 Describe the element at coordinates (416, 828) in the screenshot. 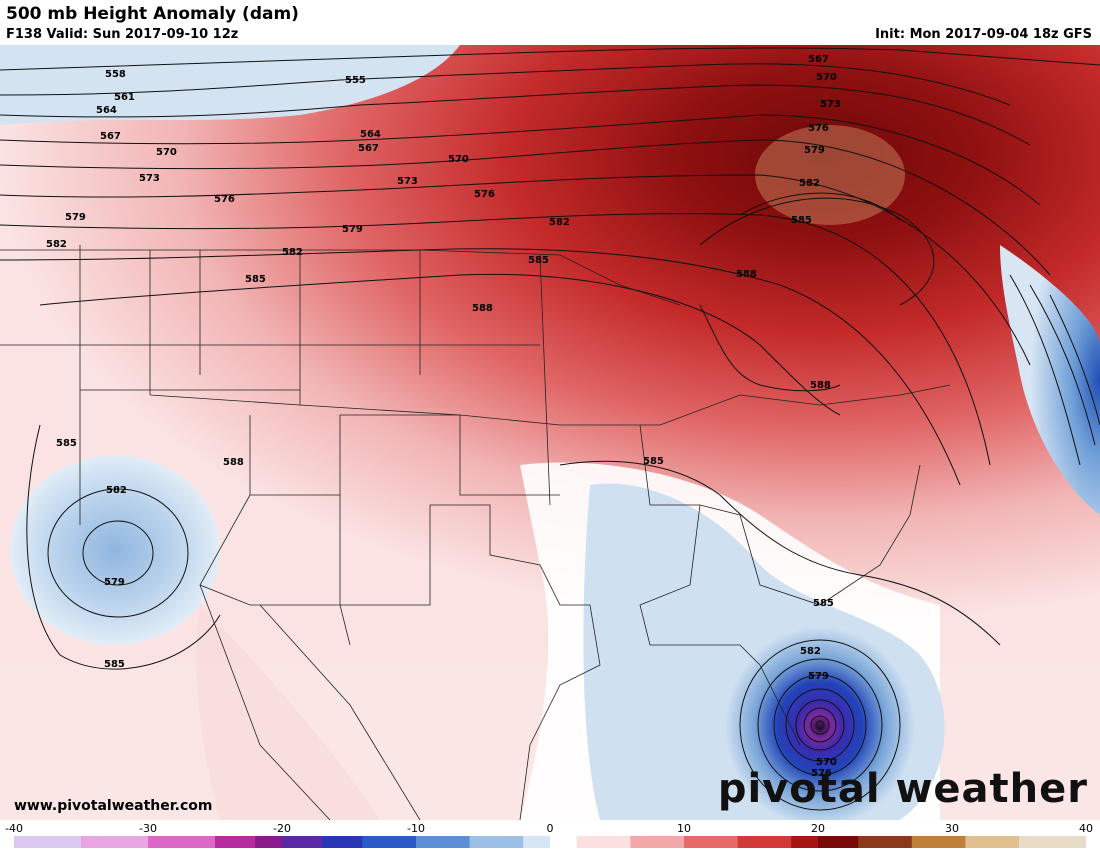

I see `colorbar-tick-label: -10` at that location.